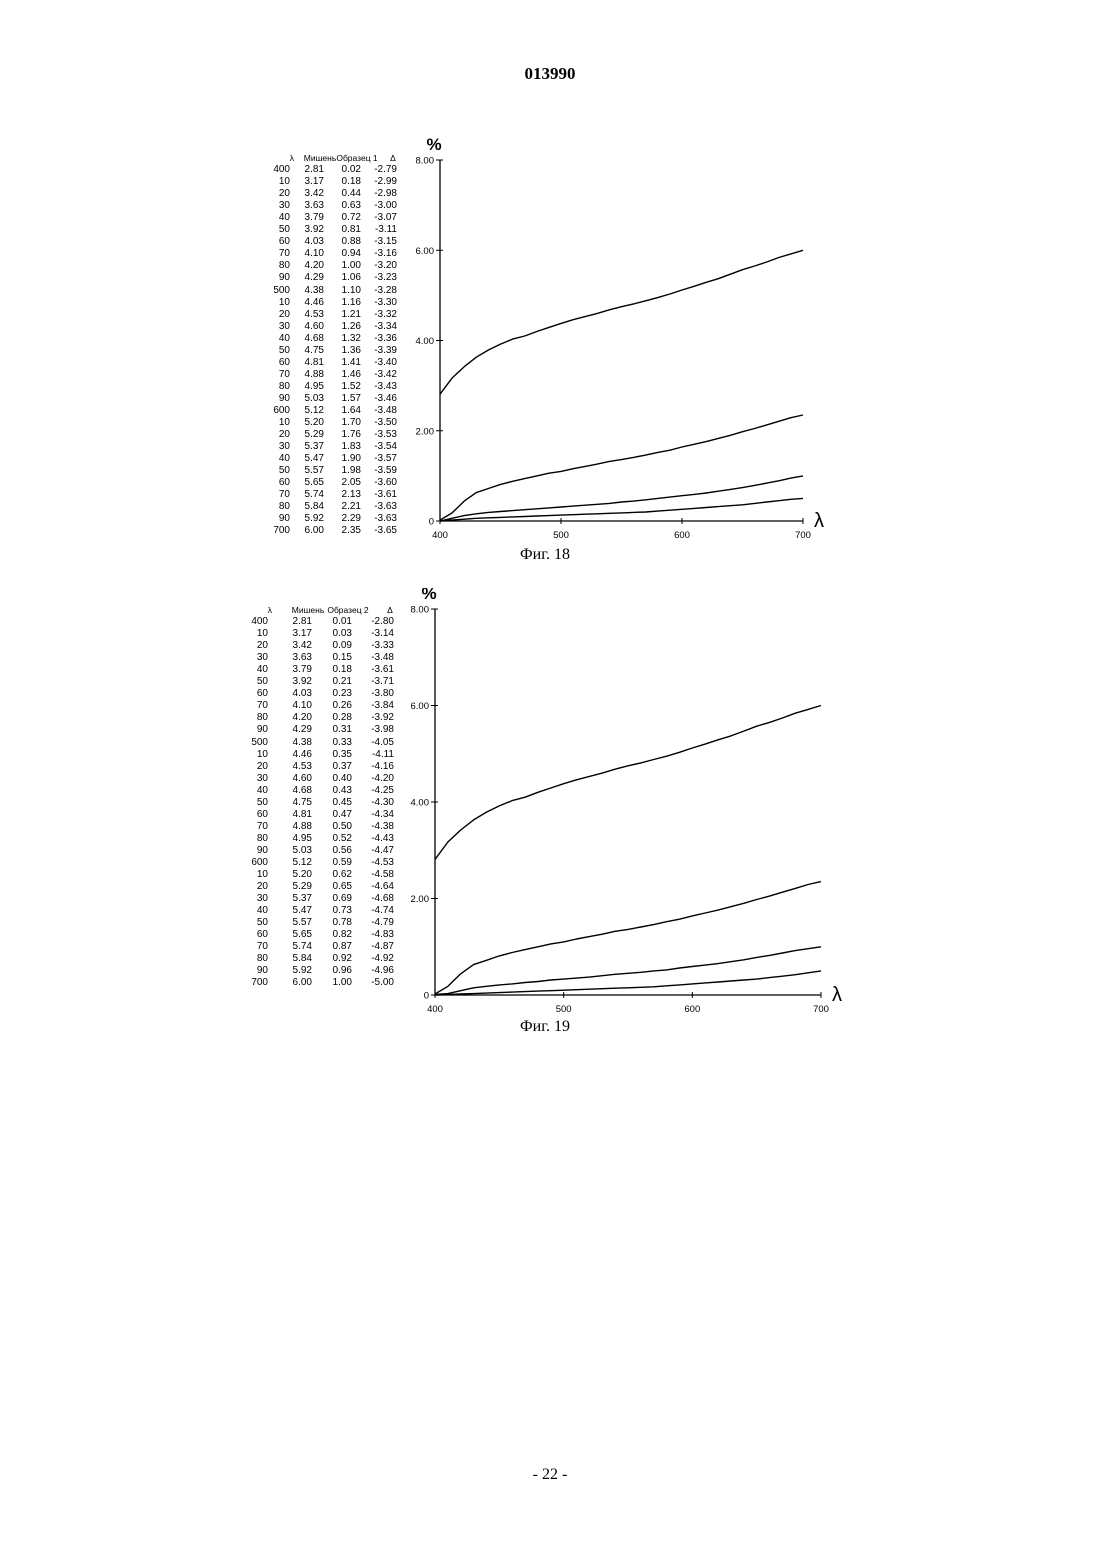 The width and height of the screenshot is (1100, 1556). What do you see at coordinates (545, 555) in the screenshot?
I see `figure-caption: Фиг. 18` at bounding box center [545, 555].